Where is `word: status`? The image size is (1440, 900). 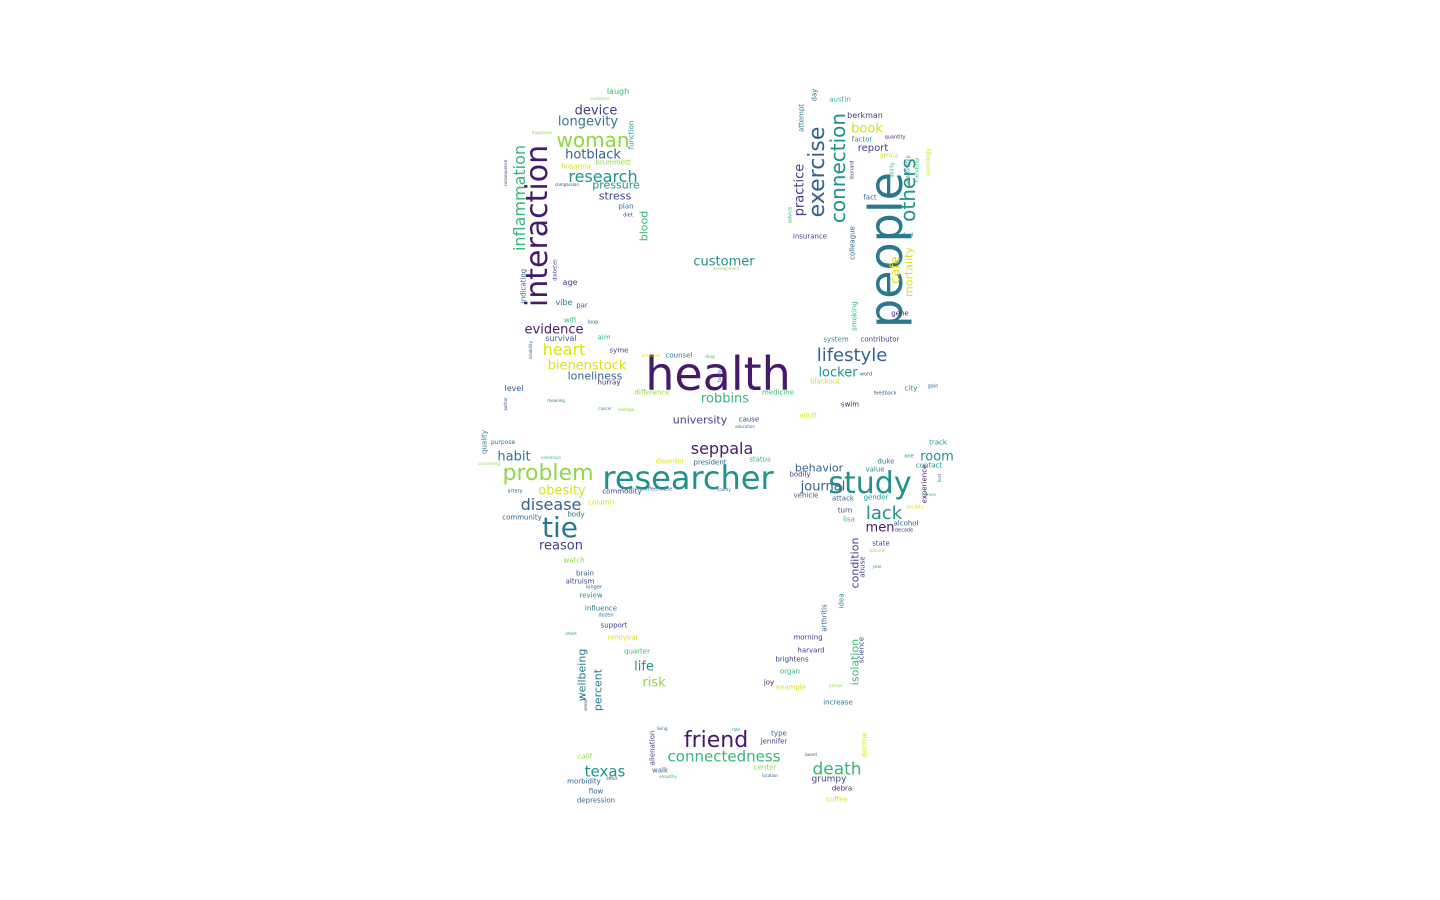
word: status is located at coordinates (760, 459).